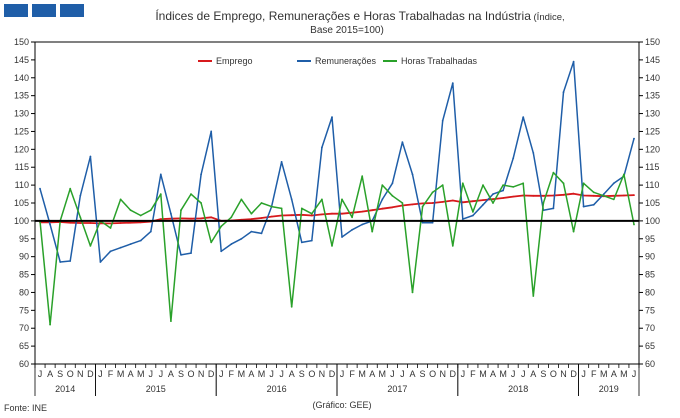 This screenshot has width=680, height=418. What do you see at coordinates (22, 167) in the screenshot?
I see `y-tick-label-left: 115` at bounding box center [22, 167].